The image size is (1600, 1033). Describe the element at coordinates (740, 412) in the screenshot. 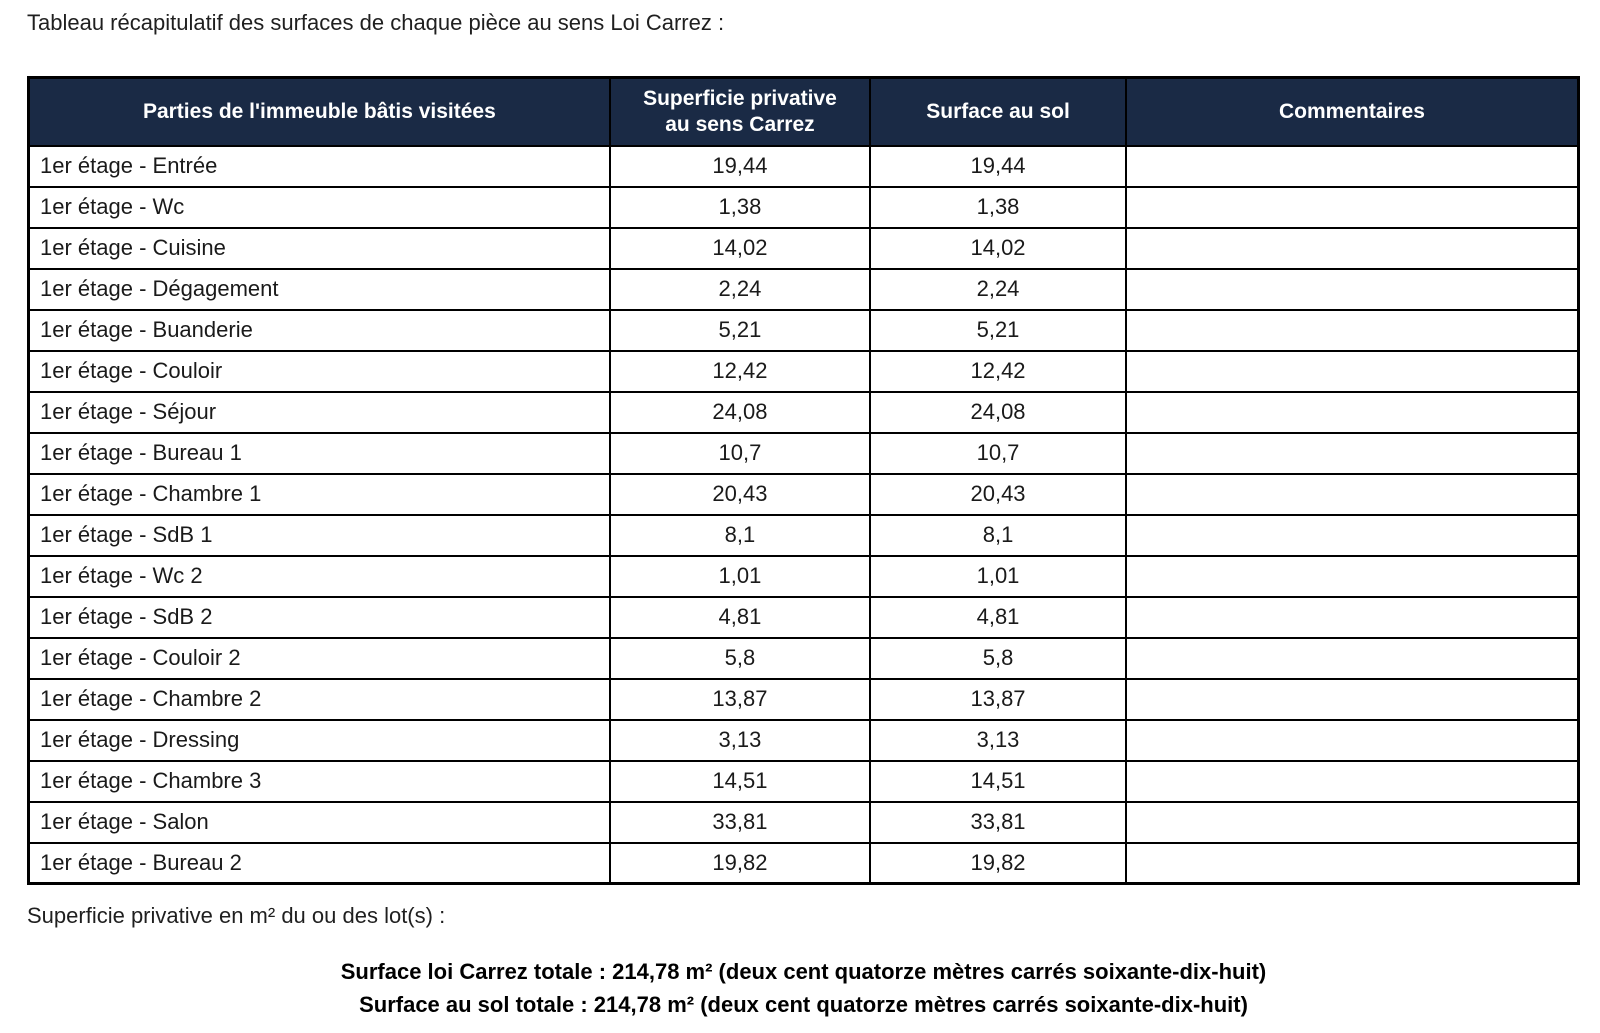

I see `carrez-value-cell: 24,08` at that location.